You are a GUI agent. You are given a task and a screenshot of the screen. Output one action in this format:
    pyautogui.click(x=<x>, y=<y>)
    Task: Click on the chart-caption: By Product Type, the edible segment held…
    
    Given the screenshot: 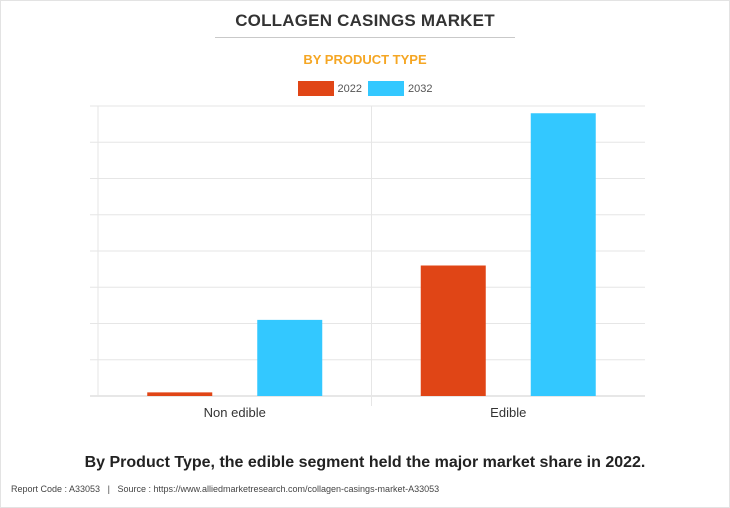 What is the action you would take?
    pyautogui.click(x=365, y=462)
    